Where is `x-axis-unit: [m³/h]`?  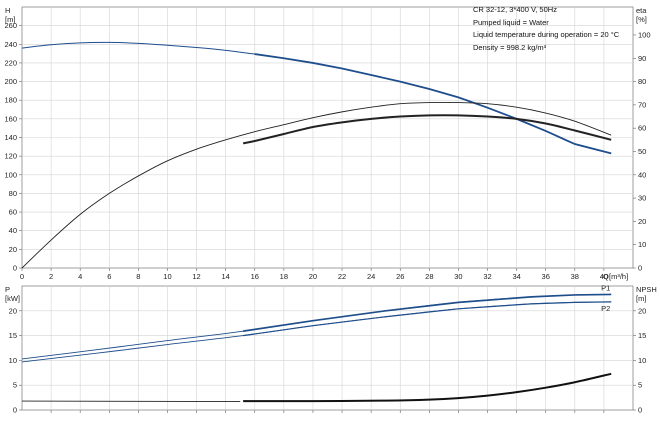
x-axis-unit: [m³/h] is located at coordinates (618, 276).